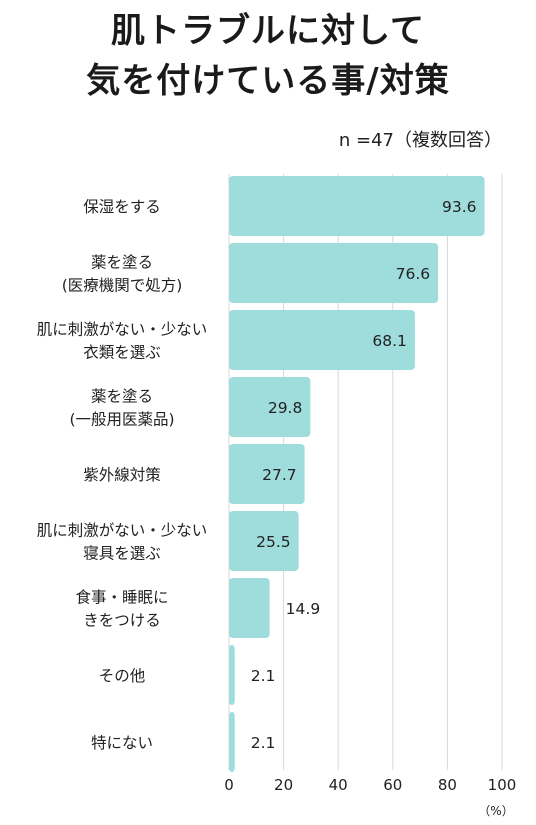  Describe the element at coordinates (122, 542) in the screenshot. I see `category-label: 肌に刺激がない・少ない寝具を選ぶ` at that location.